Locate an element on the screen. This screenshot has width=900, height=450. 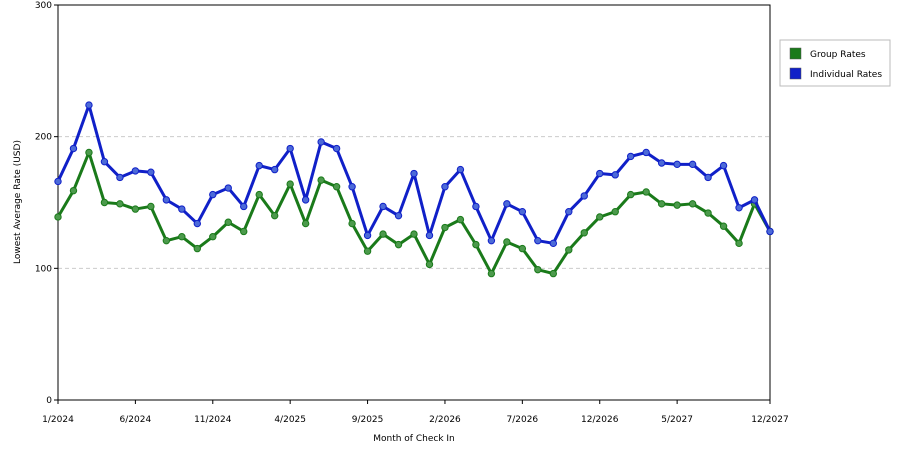
x-tick-label: 5/2027 is located at coordinates (677, 420).